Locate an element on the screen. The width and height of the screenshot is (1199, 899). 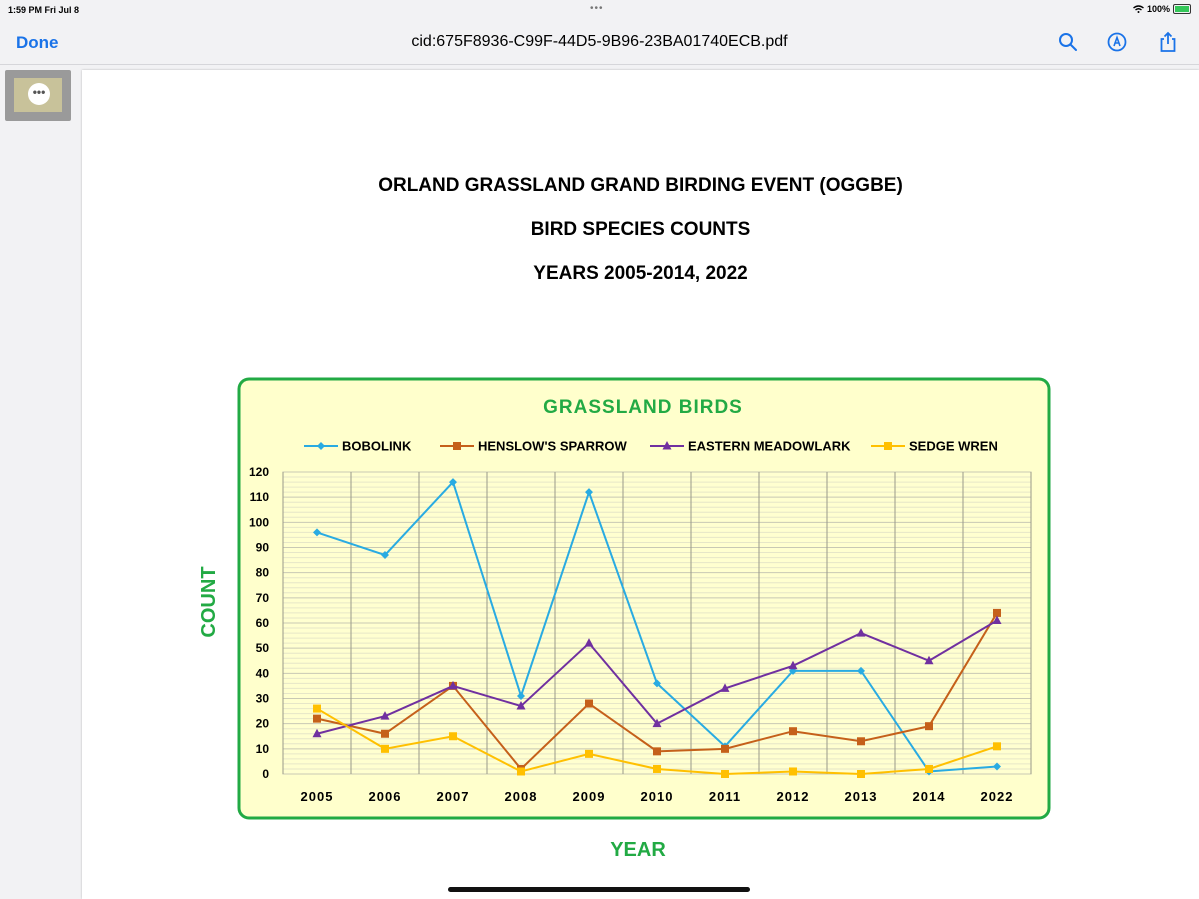
markup-icon is located at coordinates (1117, 42).